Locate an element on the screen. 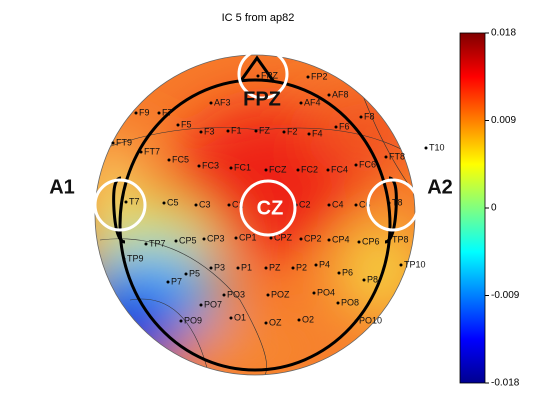  electrode-label: O2 is located at coordinates (308, 319).